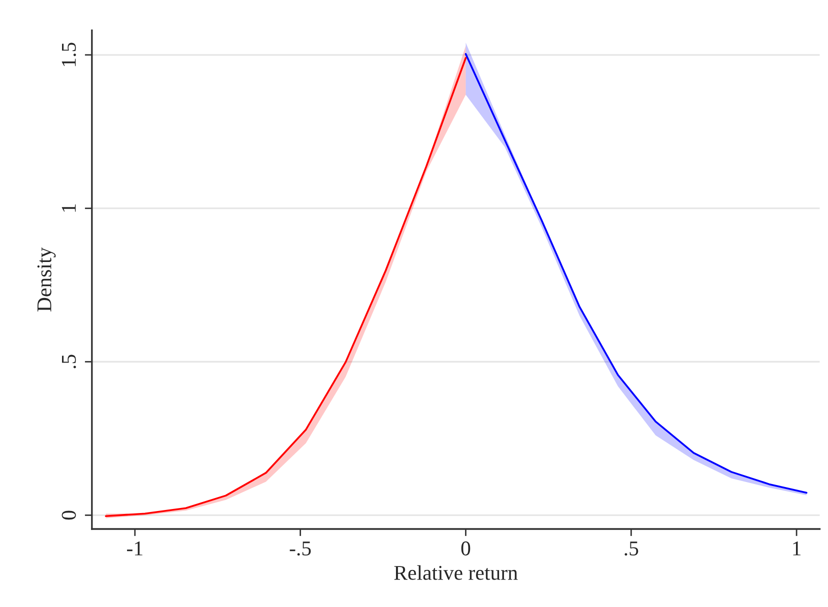 The height and width of the screenshot is (607, 828). What do you see at coordinates (456, 572) in the screenshot?
I see `x-axis-title: Relative return` at bounding box center [456, 572].